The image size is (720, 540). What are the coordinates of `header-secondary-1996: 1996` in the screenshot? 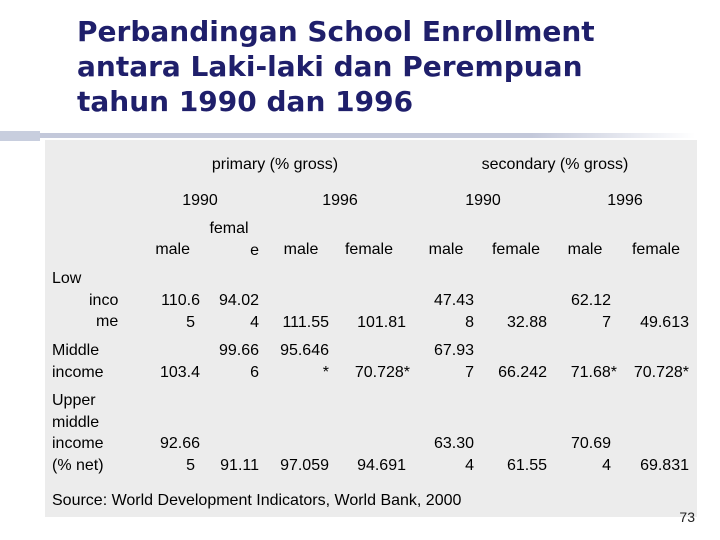 It's located at (625, 200).